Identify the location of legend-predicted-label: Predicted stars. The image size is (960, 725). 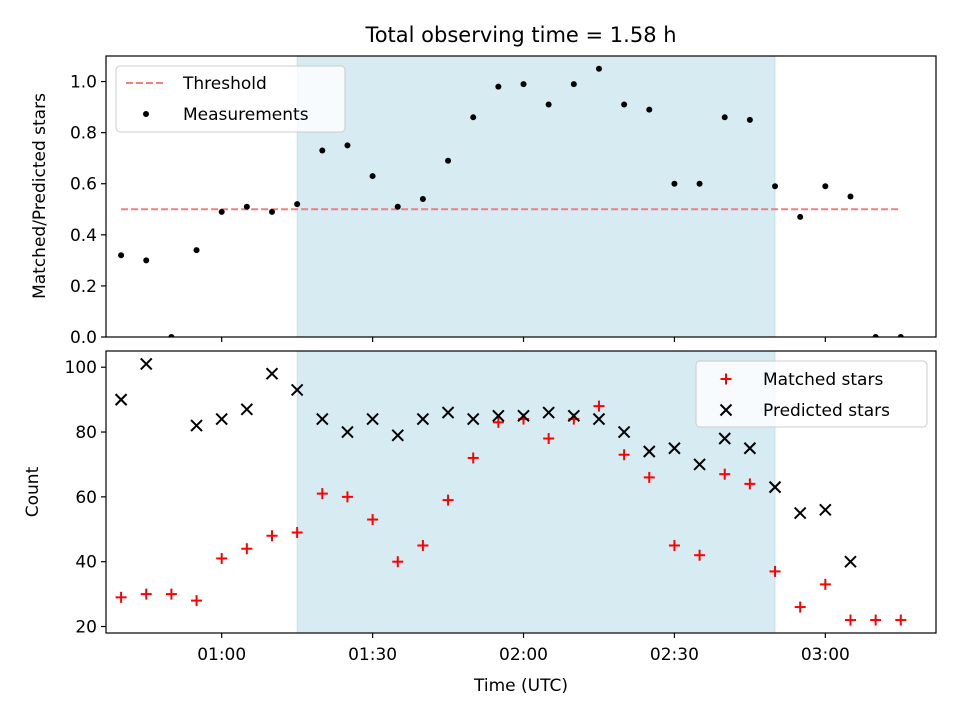
(826, 411).